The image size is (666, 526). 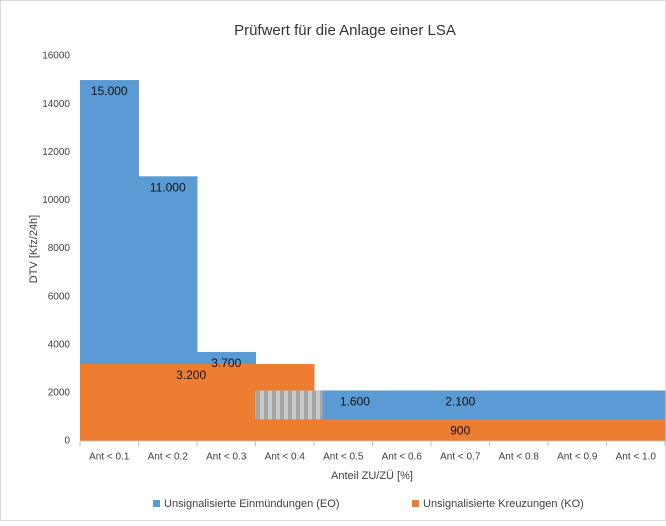 What do you see at coordinates (345, 30) in the screenshot?
I see `chart-title: Prüfwert für die Anlage einer LSA` at bounding box center [345, 30].